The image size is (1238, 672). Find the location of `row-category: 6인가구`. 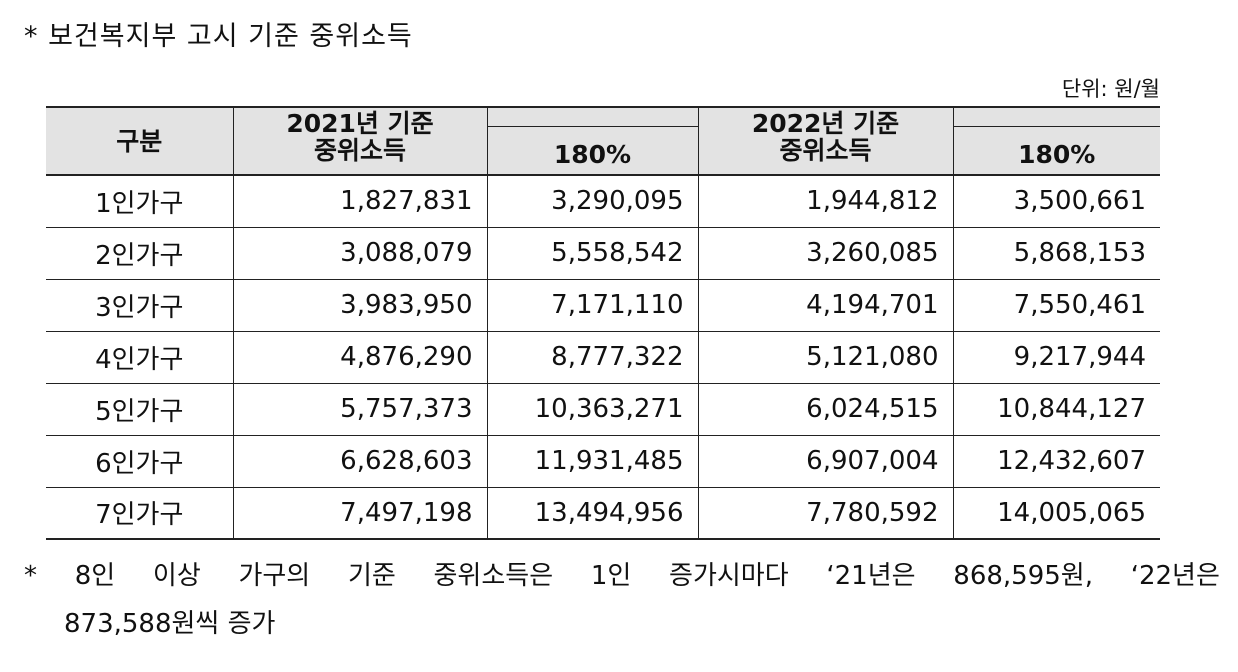

row-category: 6인가구 is located at coordinates (139, 461).